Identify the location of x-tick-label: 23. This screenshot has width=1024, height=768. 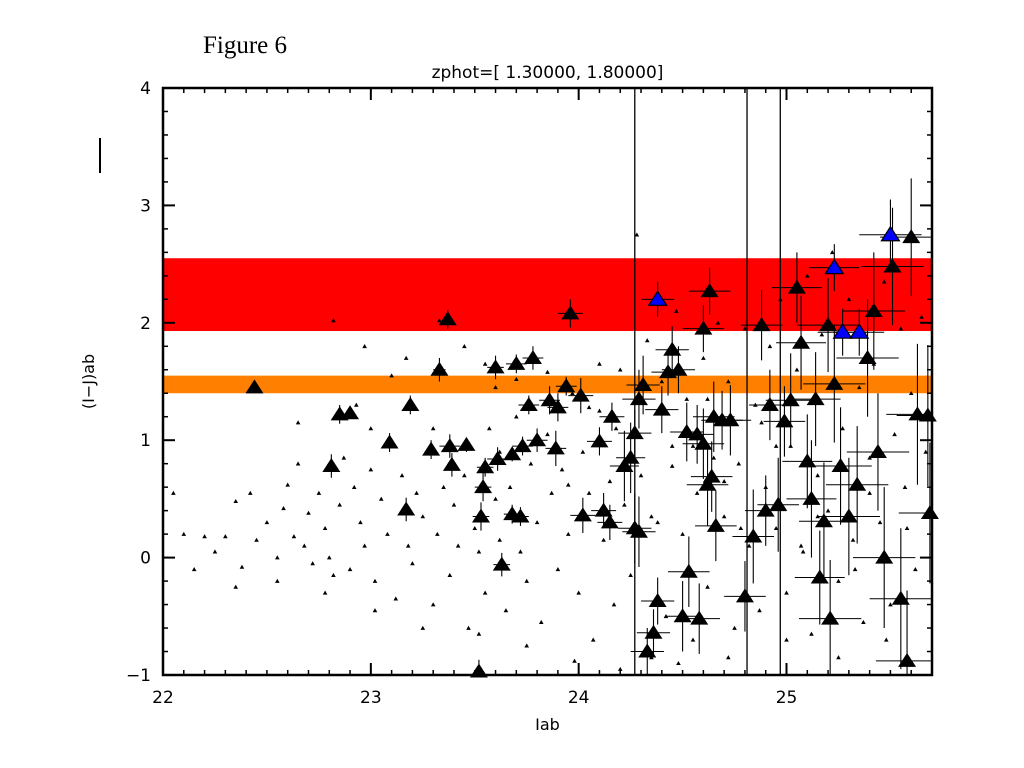
(371, 698).